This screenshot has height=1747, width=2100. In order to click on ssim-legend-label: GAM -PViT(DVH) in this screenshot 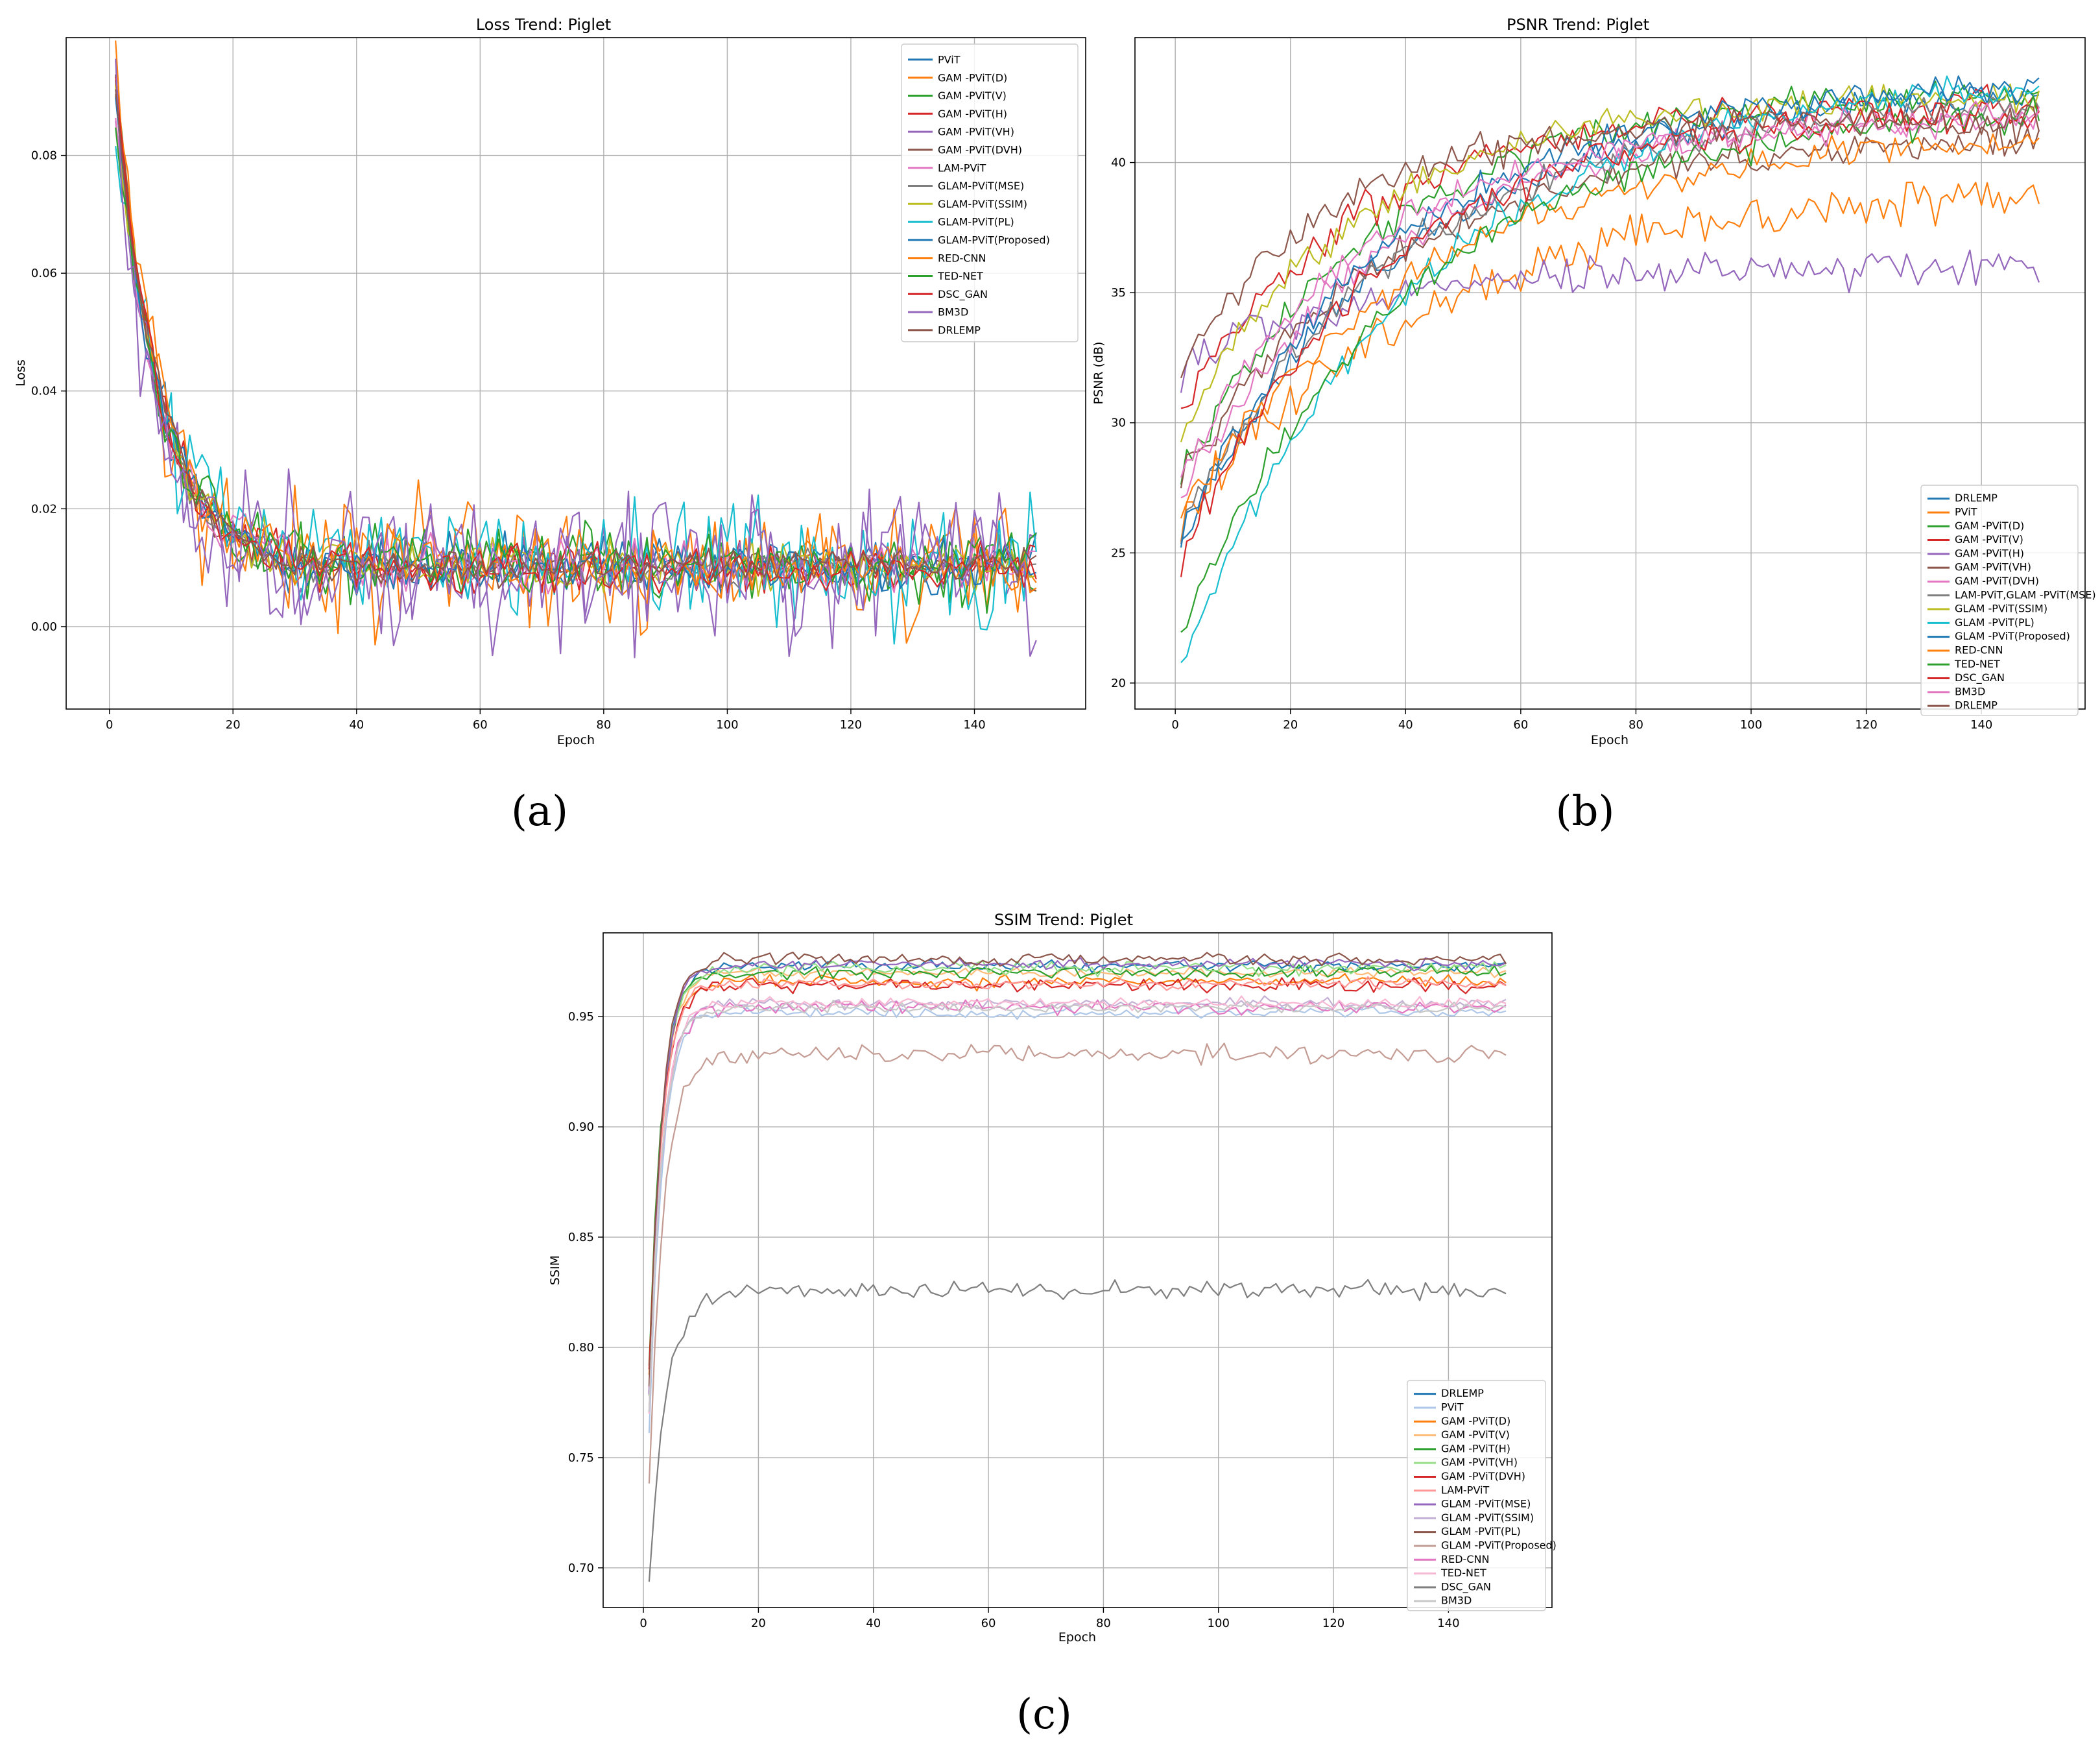, I will do `click(1483, 1476)`.